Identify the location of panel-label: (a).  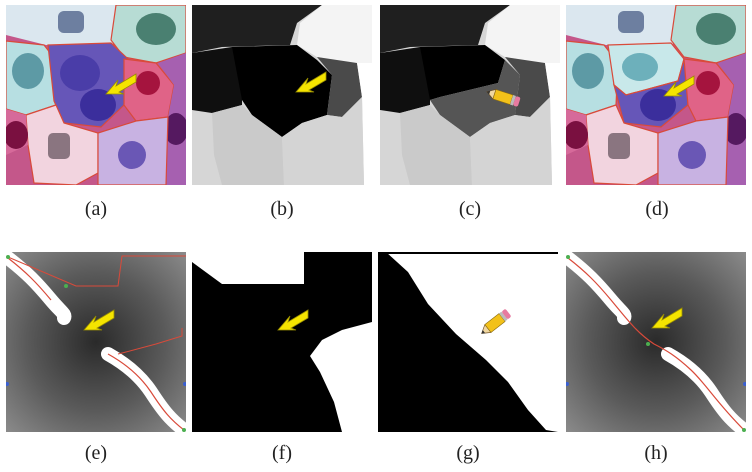
(96, 209).